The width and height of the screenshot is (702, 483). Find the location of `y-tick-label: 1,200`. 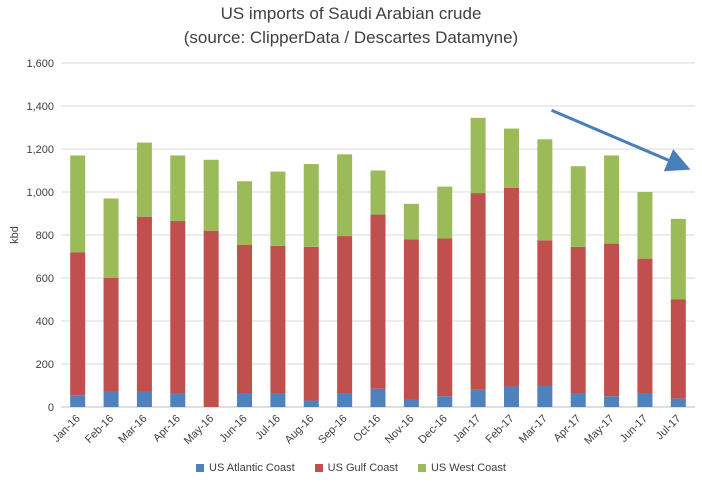

y-tick-label: 1,200 is located at coordinates (40, 150).